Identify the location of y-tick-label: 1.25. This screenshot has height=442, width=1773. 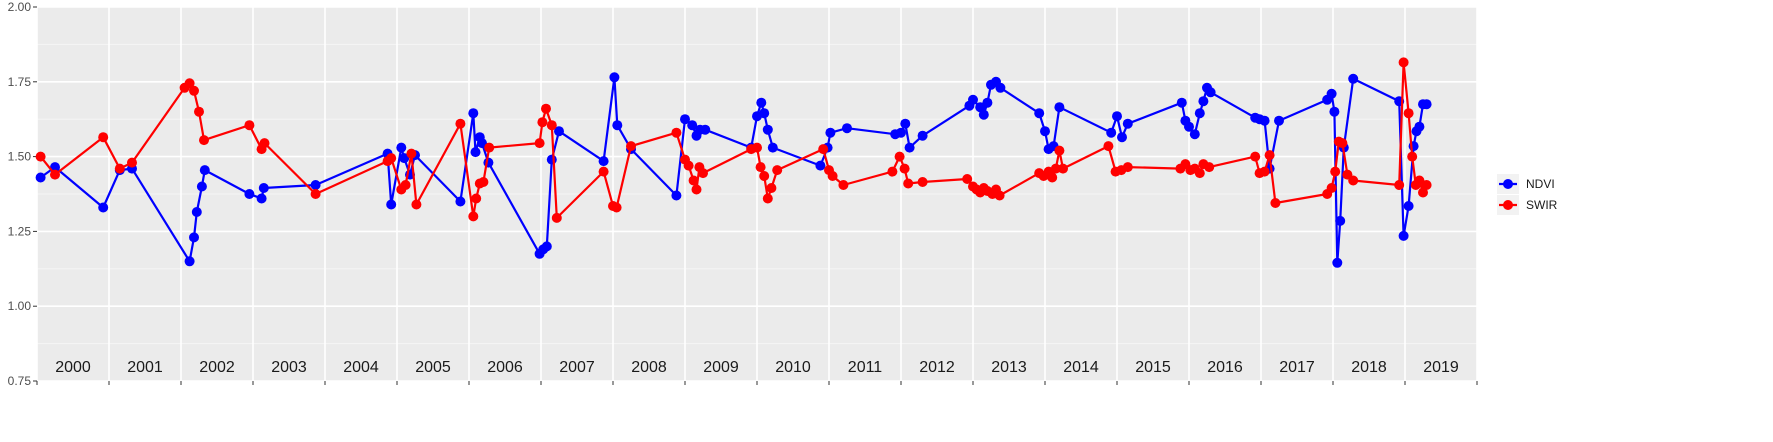
(20, 231).